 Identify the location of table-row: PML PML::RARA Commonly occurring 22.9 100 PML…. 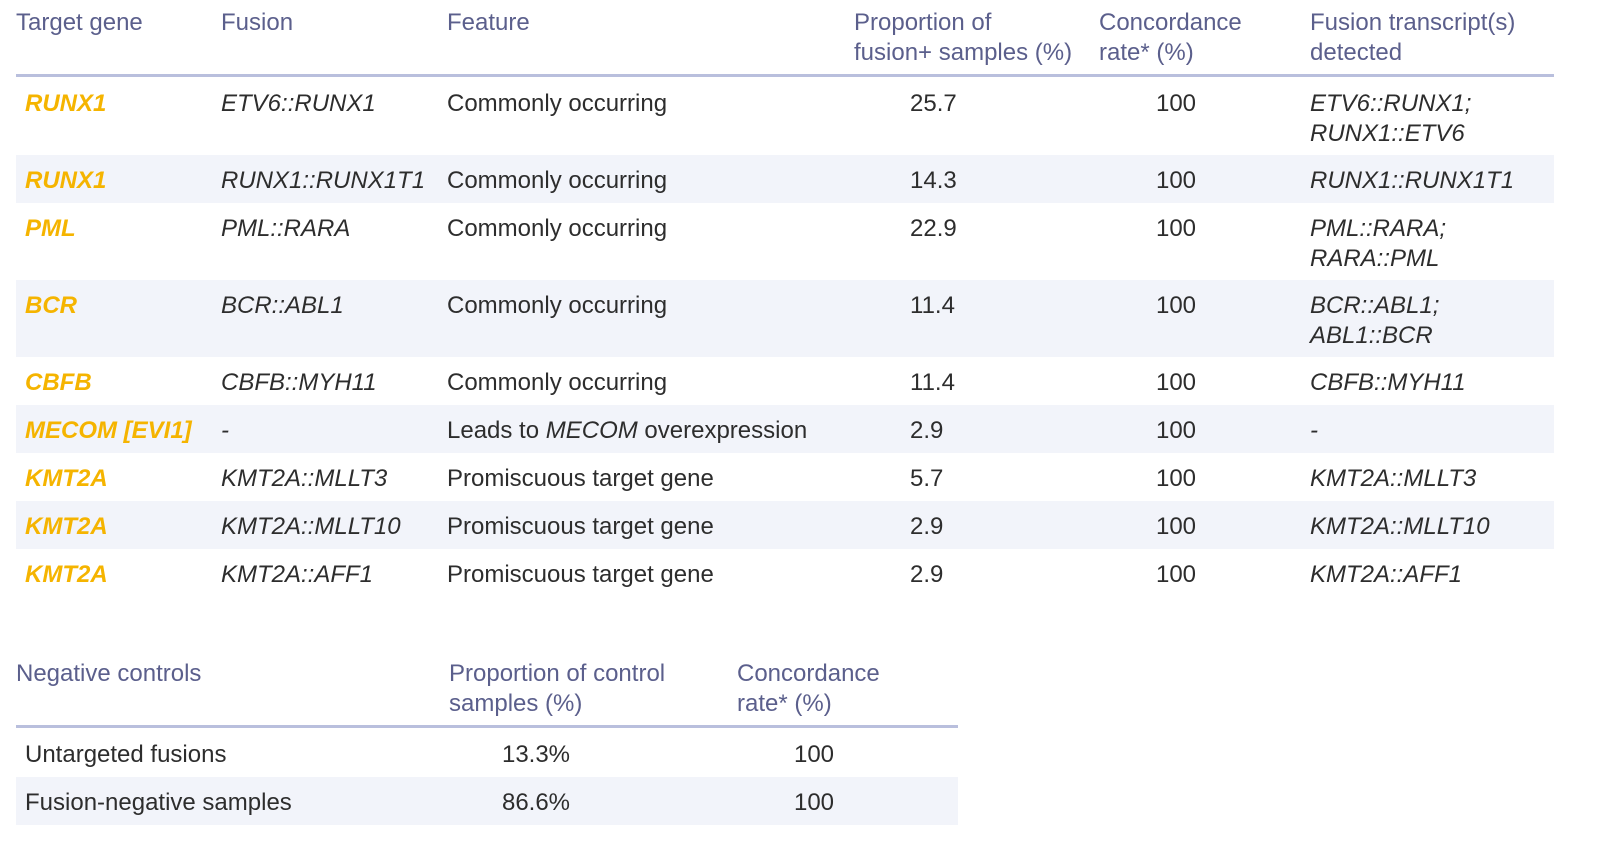
(785, 241).